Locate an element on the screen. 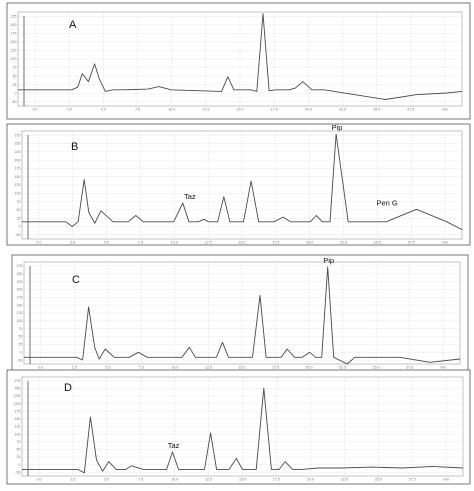  panel-letter: C is located at coordinates (76, 280).